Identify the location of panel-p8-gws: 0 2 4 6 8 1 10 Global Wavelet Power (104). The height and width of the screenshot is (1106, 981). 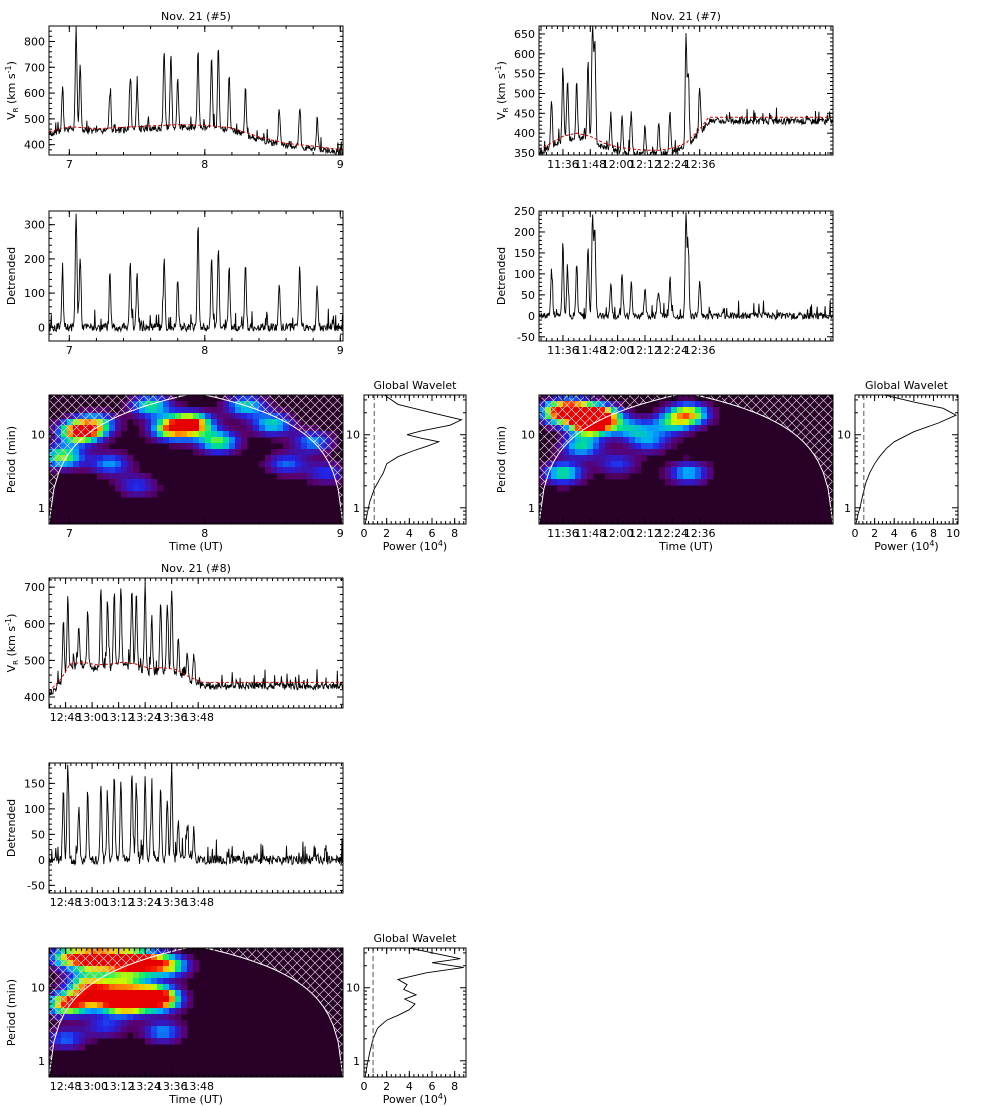
(406, 1019).